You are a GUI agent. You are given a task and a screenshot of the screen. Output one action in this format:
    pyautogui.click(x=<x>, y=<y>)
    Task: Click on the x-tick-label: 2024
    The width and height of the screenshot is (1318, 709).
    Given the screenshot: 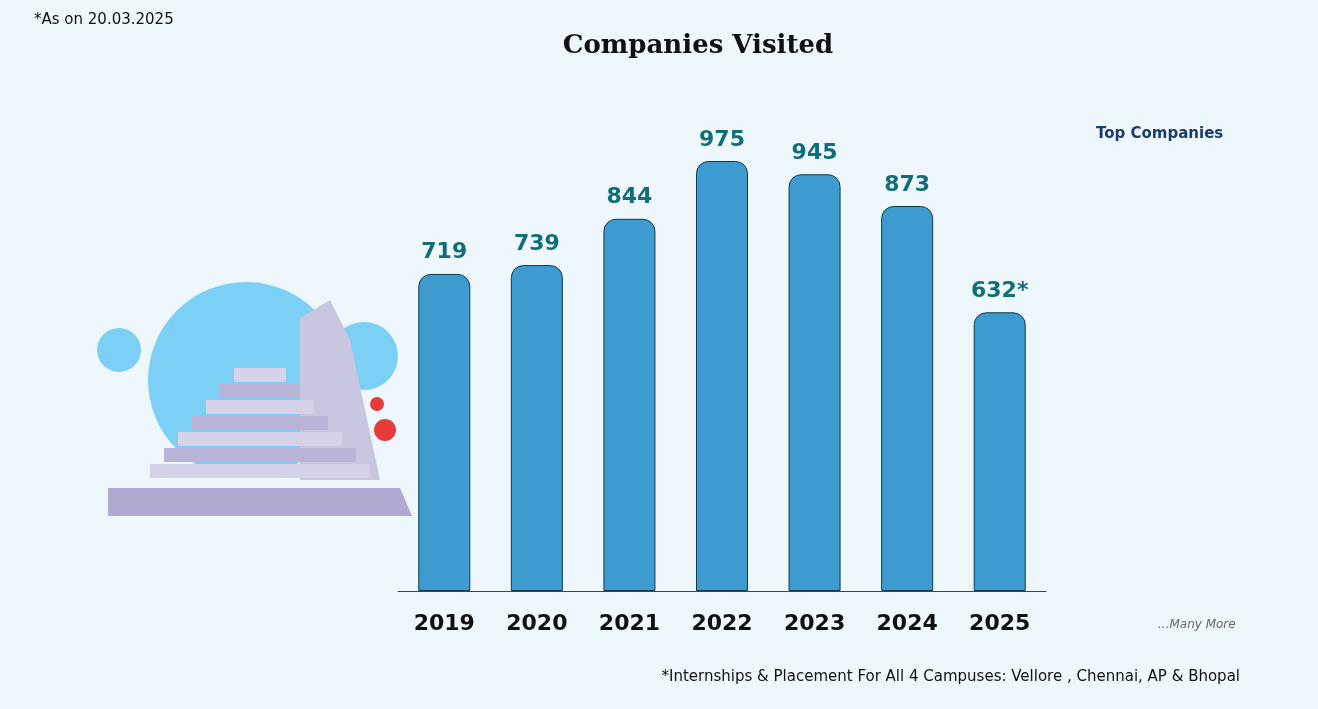 What is the action you would take?
    pyautogui.click(x=907, y=622)
    